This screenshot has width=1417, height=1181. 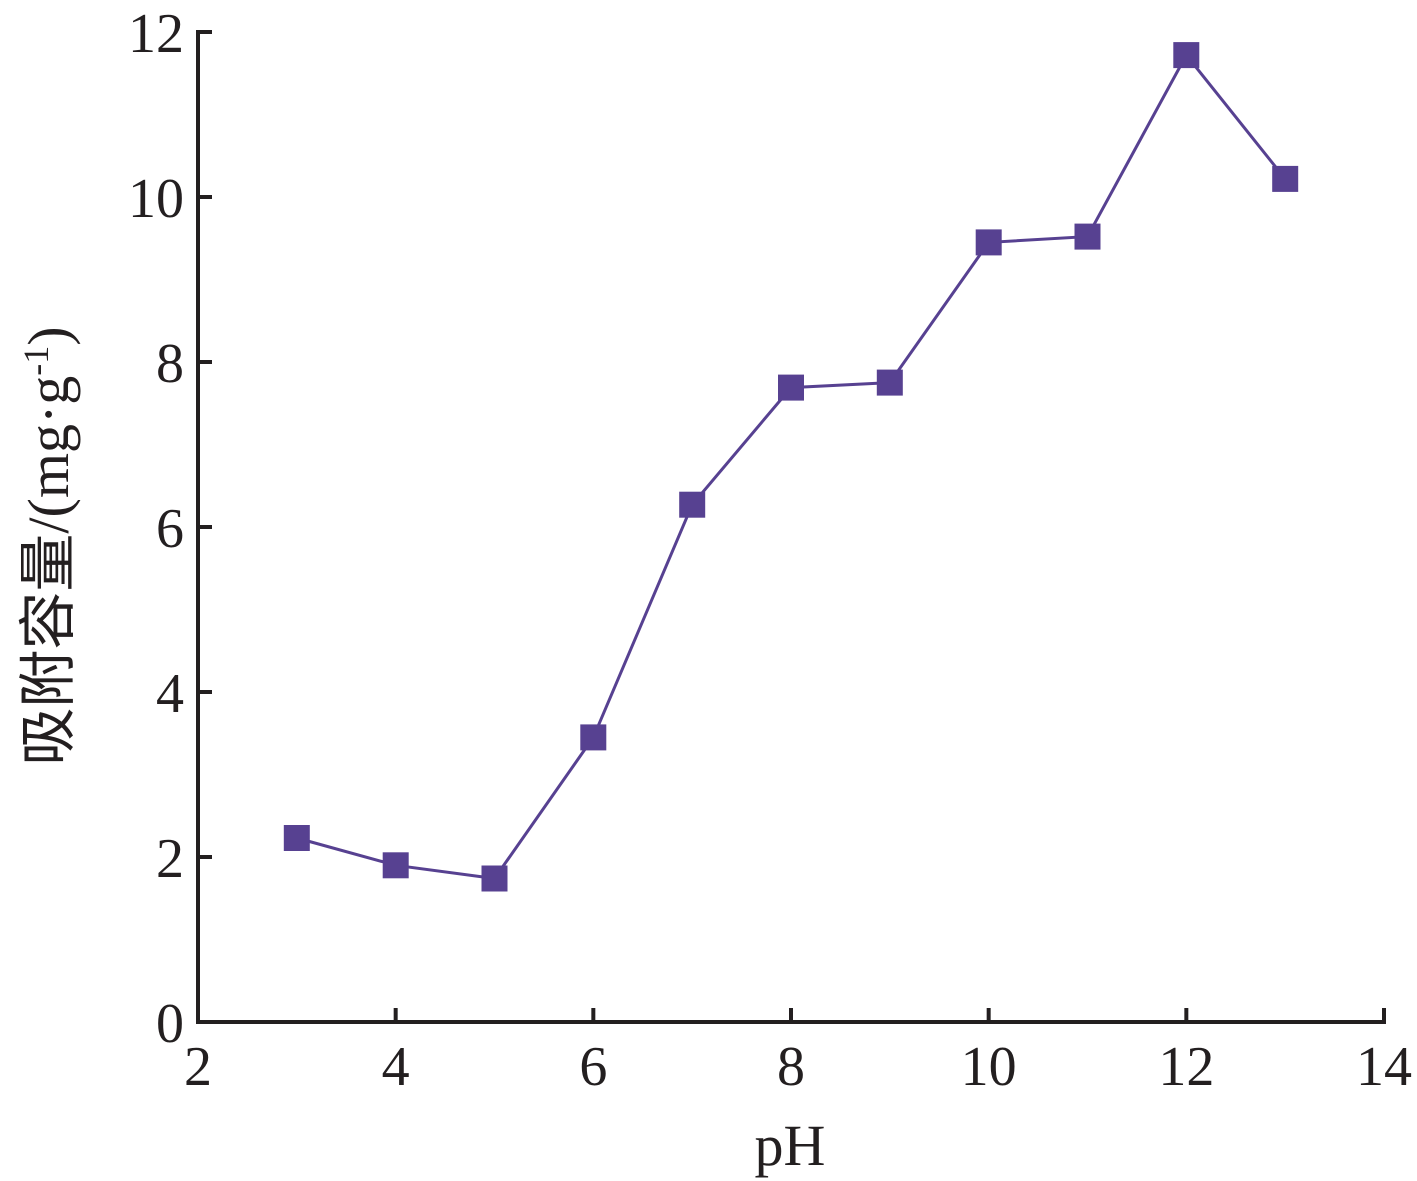 I want to click on x-tick-label: 10, so click(x=989, y=1067).